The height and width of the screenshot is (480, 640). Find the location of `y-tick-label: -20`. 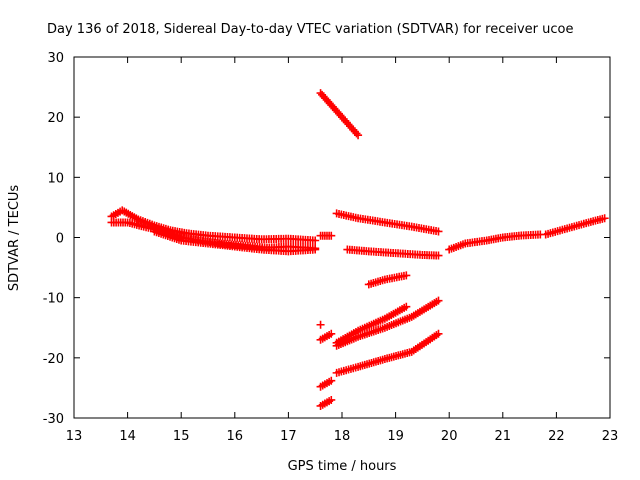

y-tick-label: -20 is located at coordinates (53, 359).